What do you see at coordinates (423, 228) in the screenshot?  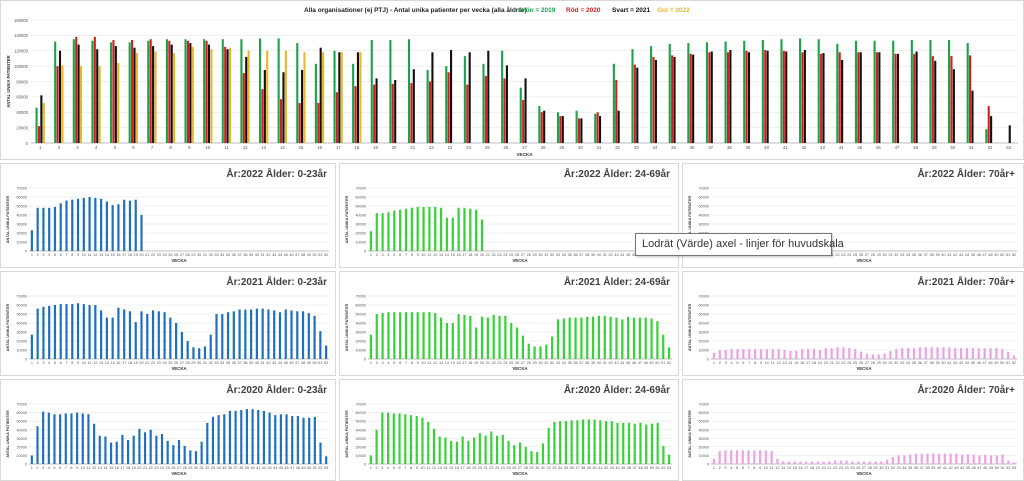 I see `bar-w10` at bounding box center [423, 228].